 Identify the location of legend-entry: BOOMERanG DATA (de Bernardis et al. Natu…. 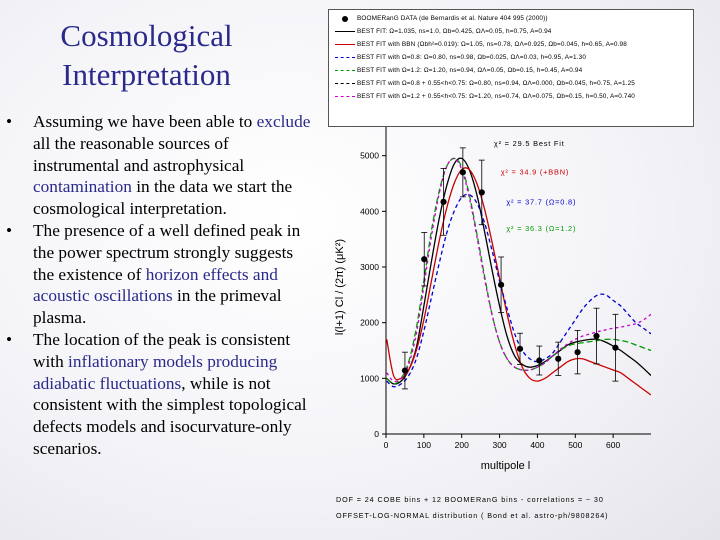
(511, 19).